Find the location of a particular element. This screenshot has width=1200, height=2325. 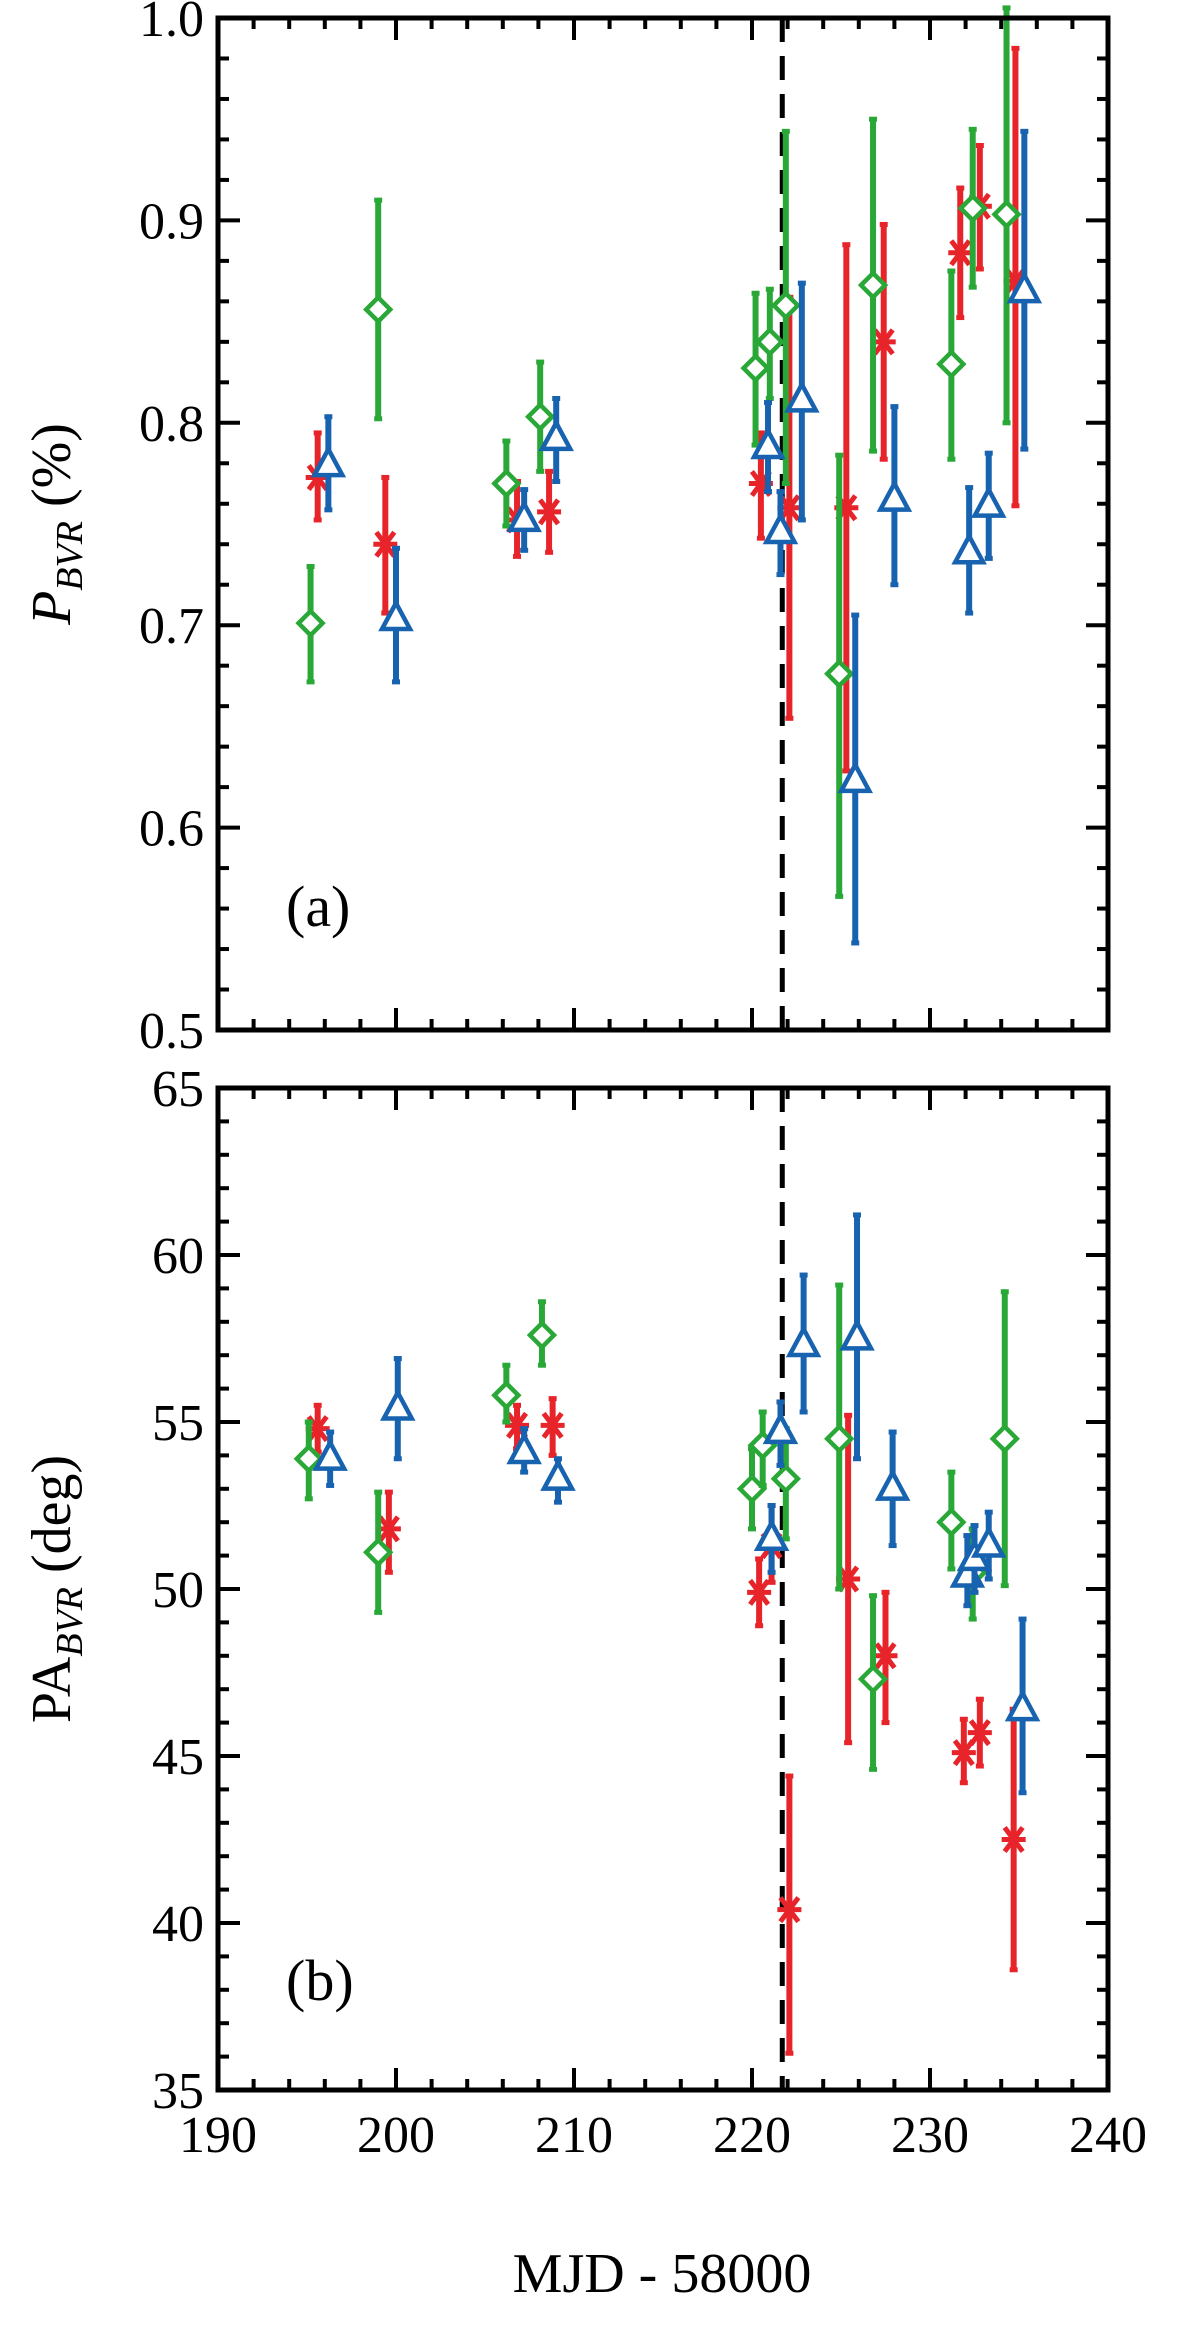

y-tick-label: 0.9 is located at coordinates (171, 221).